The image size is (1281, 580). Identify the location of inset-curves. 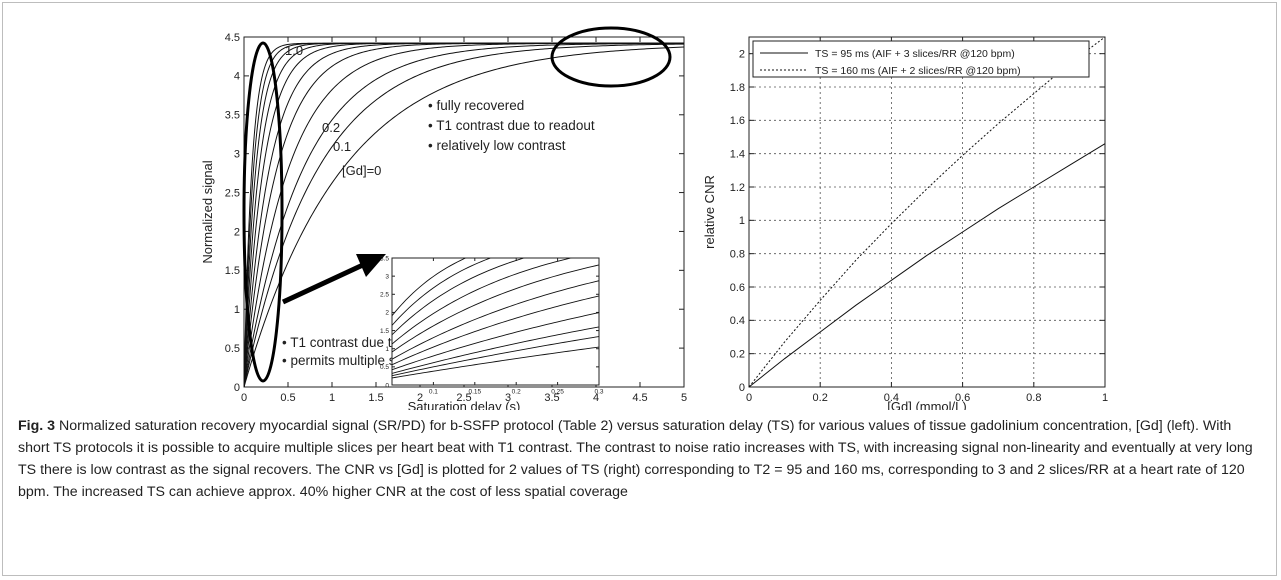
(495, 318).